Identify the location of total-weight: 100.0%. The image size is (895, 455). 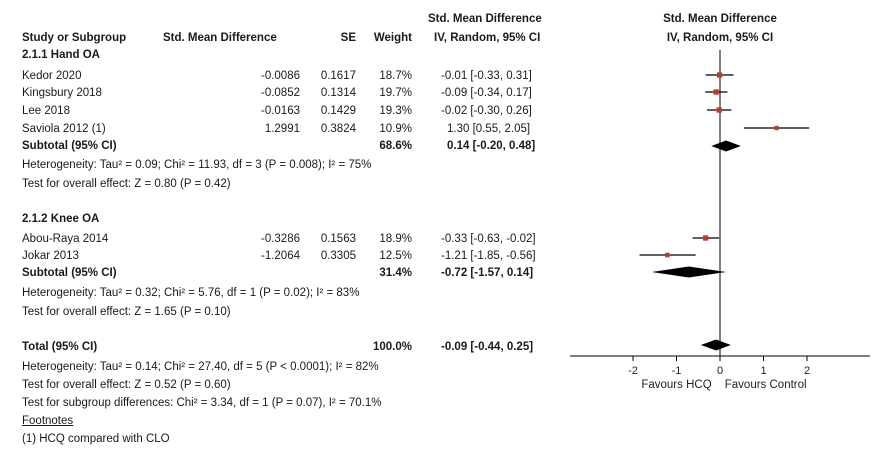
(392, 347).